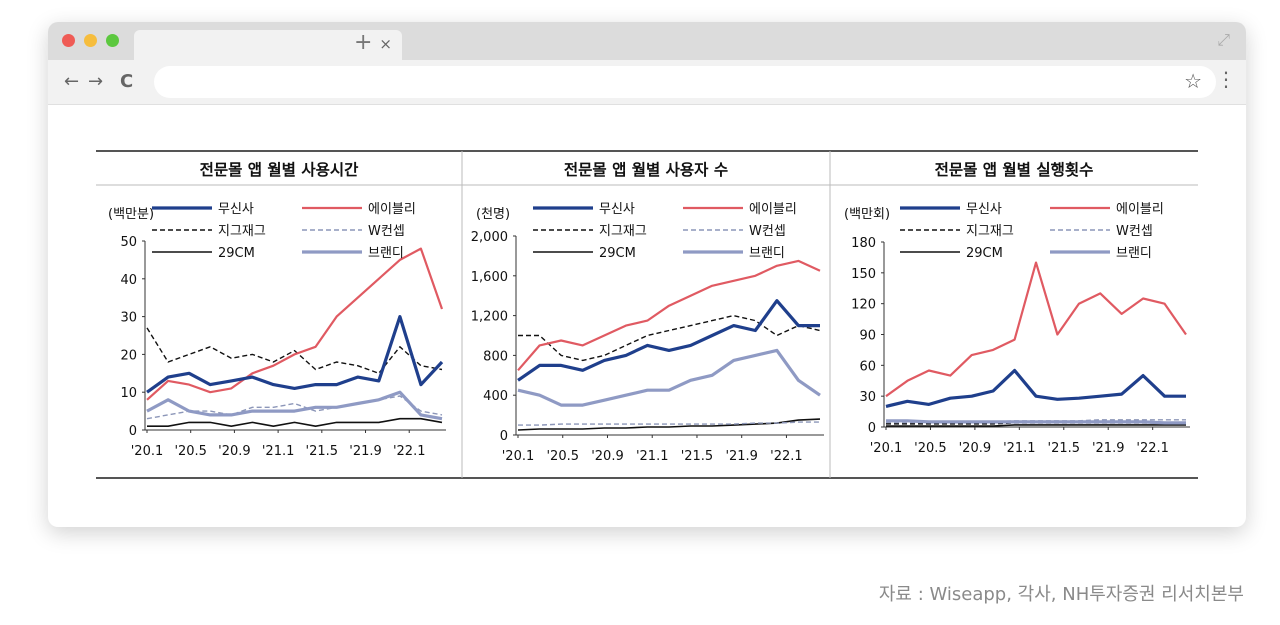  I want to click on chart2-xtick-label: '20.5, so click(562, 456).